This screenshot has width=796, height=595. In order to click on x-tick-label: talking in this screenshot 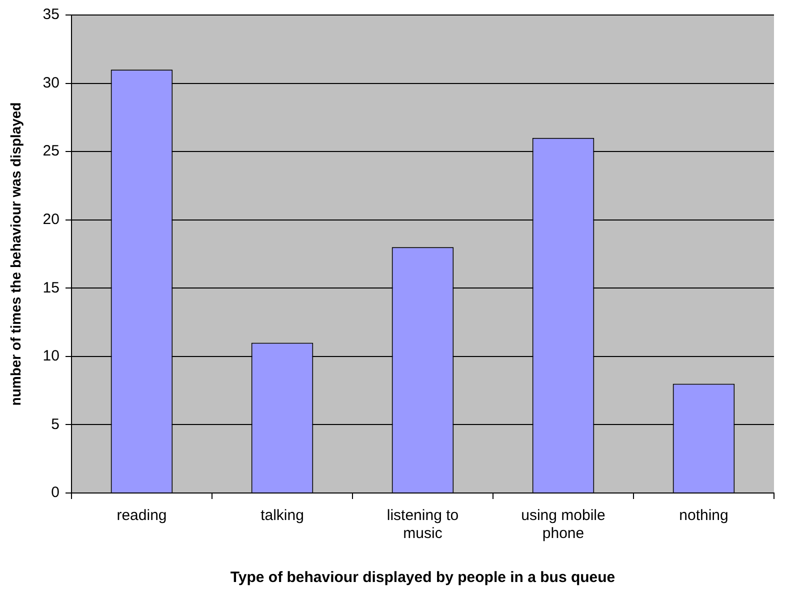, I will do `click(282, 515)`.